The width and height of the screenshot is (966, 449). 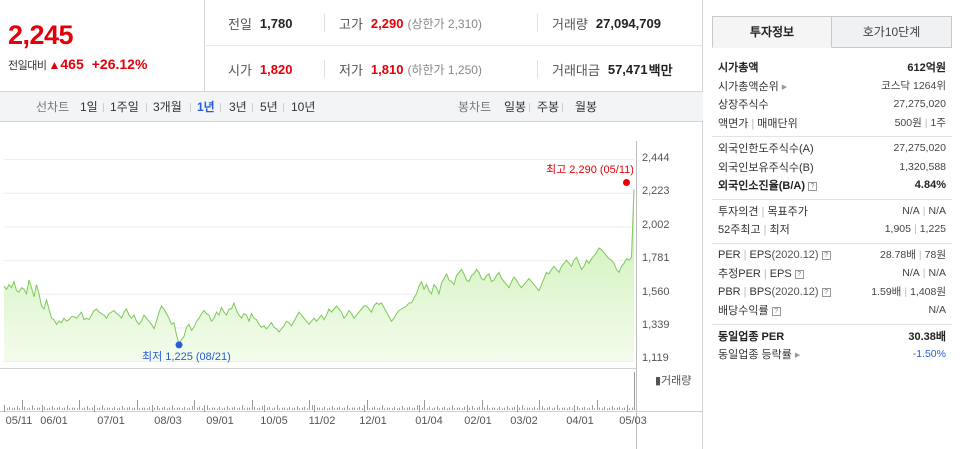 What do you see at coordinates (303, 107) in the screenshot?
I see `period-10y: 10년` at bounding box center [303, 107].